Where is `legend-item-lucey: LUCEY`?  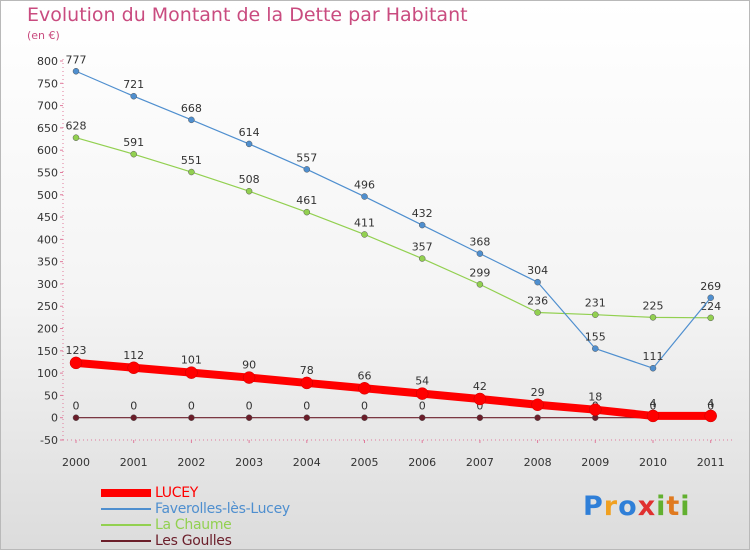 legend-item-lucey: LUCEY is located at coordinates (195, 493).